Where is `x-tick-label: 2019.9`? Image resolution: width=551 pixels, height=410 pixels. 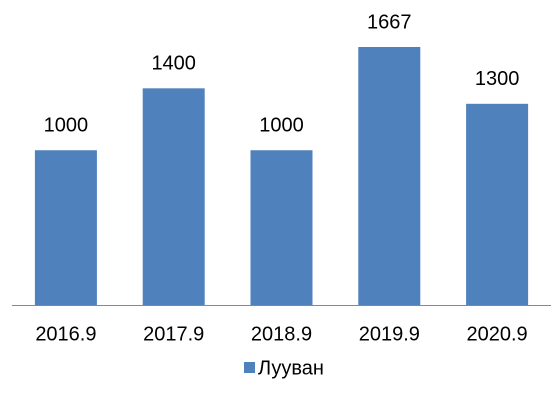
x-tick-label: 2019.9 is located at coordinates (389, 334).